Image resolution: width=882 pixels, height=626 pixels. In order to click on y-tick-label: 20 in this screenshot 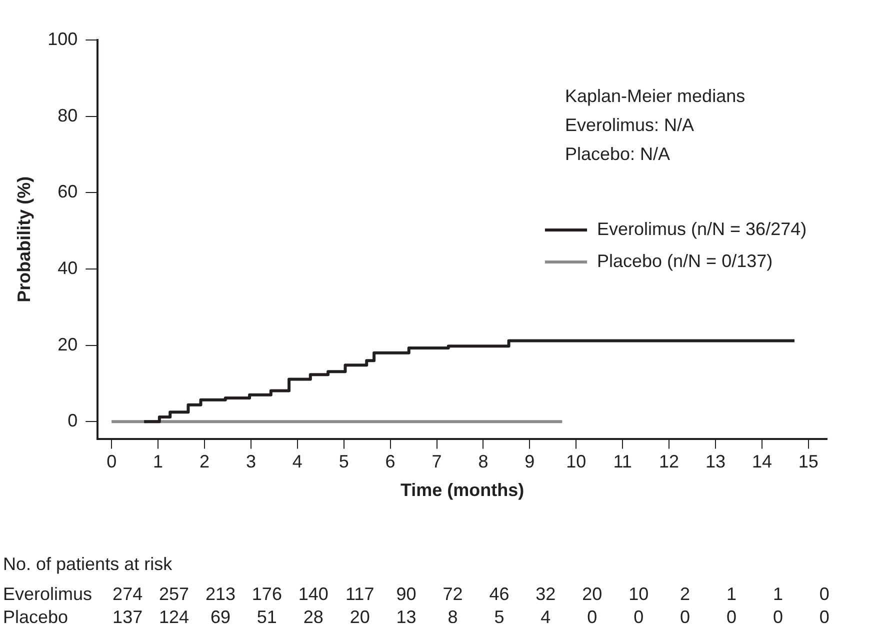, I will do `click(68, 344)`.